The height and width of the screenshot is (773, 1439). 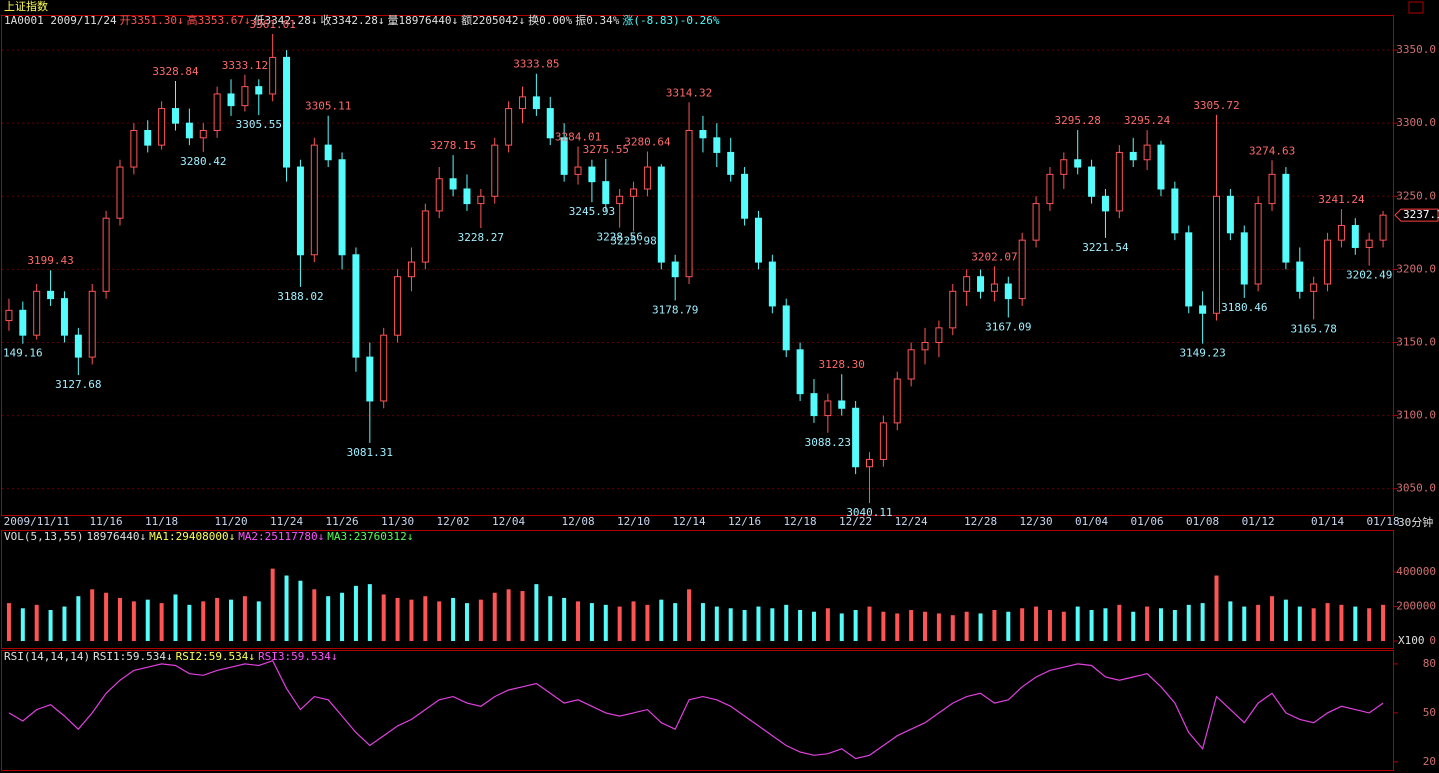 I want to click on x-tick-label: 11/26, so click(x=341, y=521).